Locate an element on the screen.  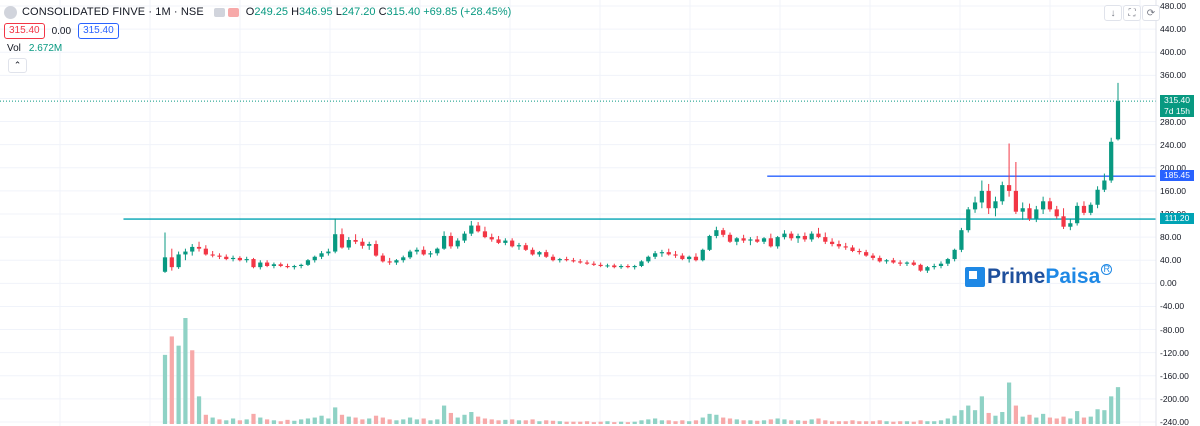
price-axis-label: 111.20 is located at coordinates (1177, 219).